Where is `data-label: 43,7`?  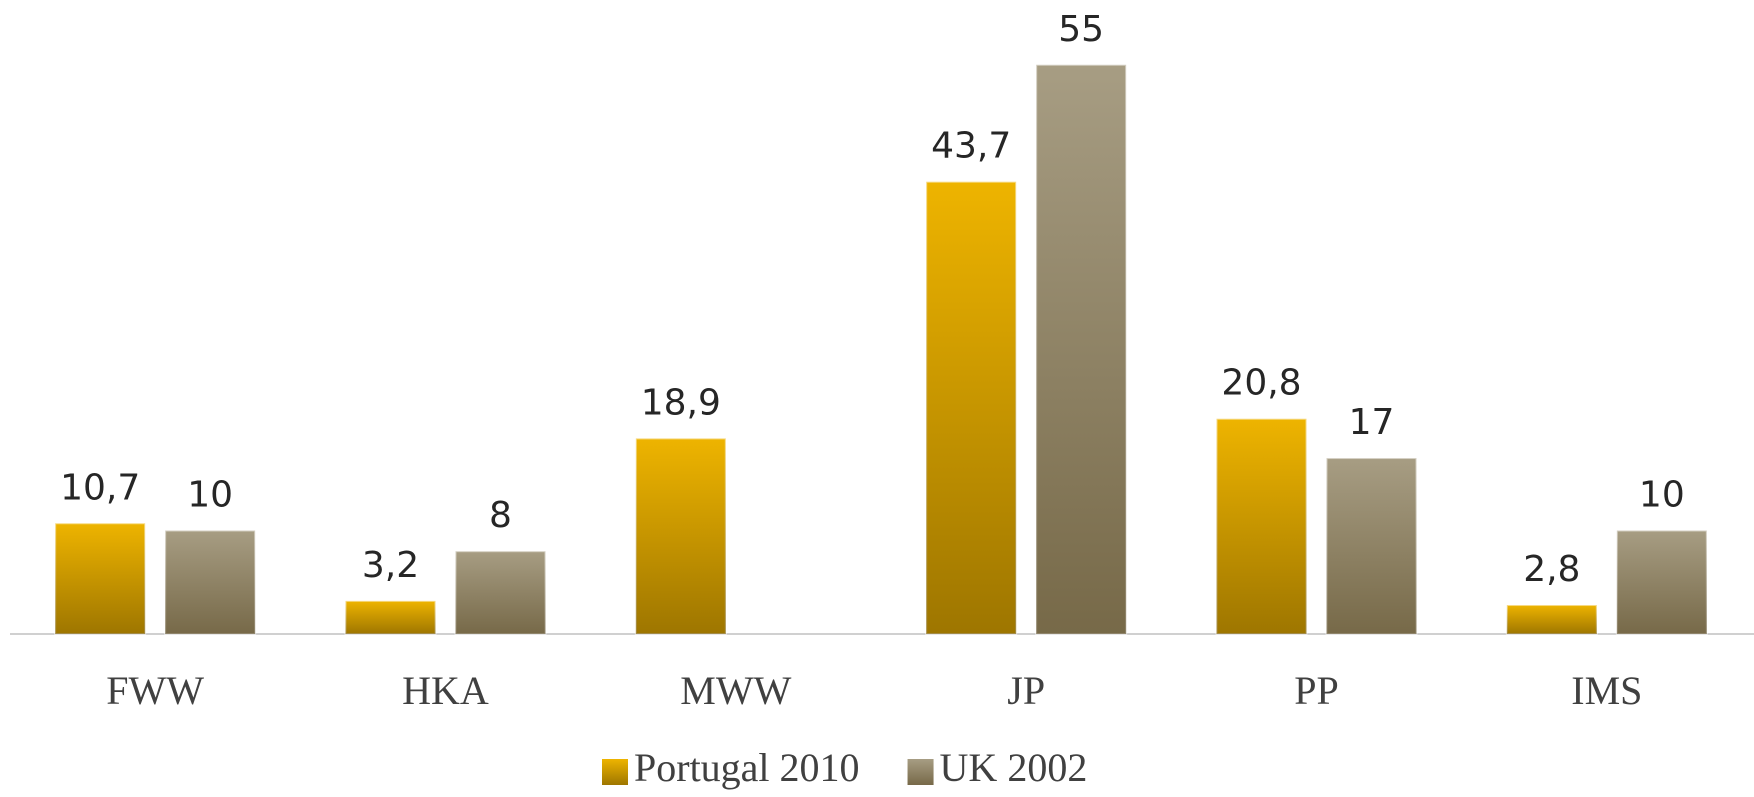 data-label: 43,7 is located at coordinates (971, 146).